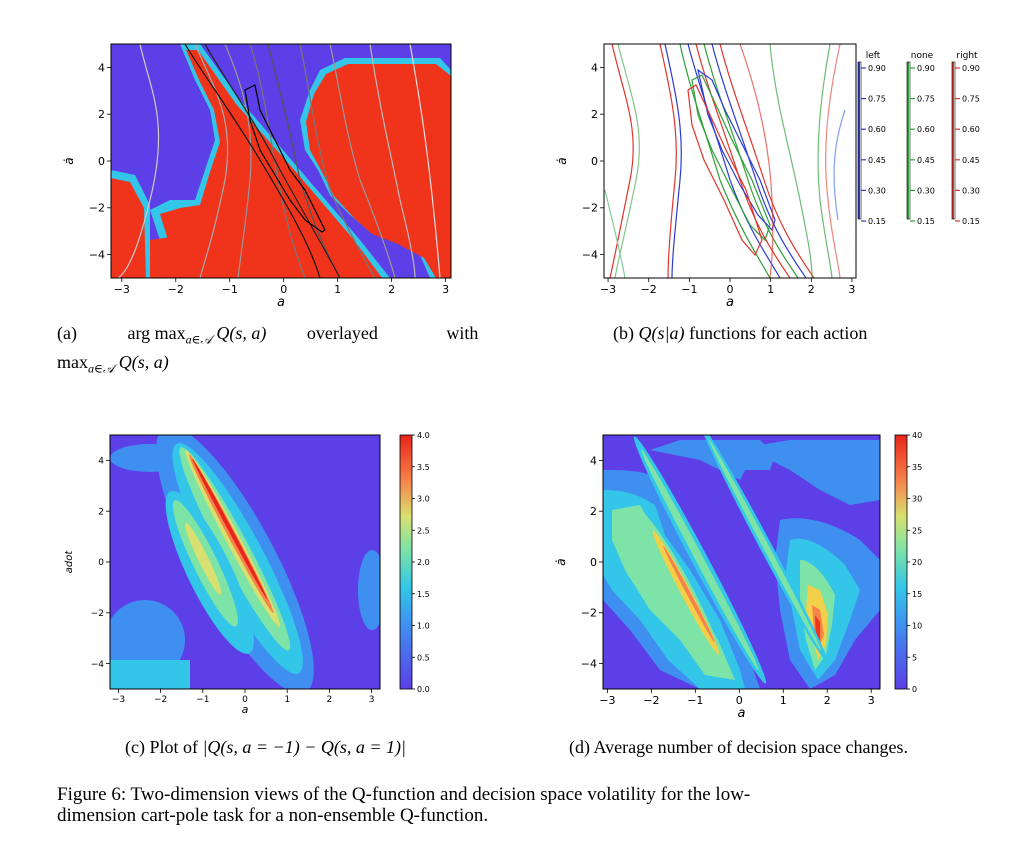 The height and width of the screenshot is (845, 1021). I want to click on caption-a-argmax-text: arg max, so click(156, 333).